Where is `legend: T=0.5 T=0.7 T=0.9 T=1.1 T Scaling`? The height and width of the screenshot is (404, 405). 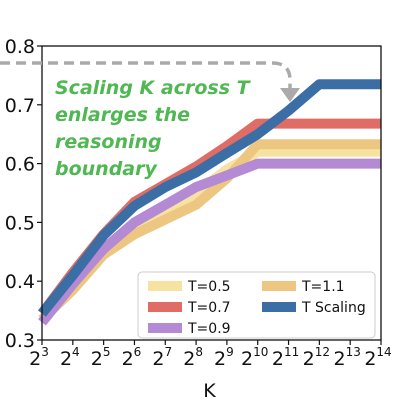 legend: T=0.5 T=0.7 T=0.9 T=1.1 T Scaling is located at coordinates (256, 305).